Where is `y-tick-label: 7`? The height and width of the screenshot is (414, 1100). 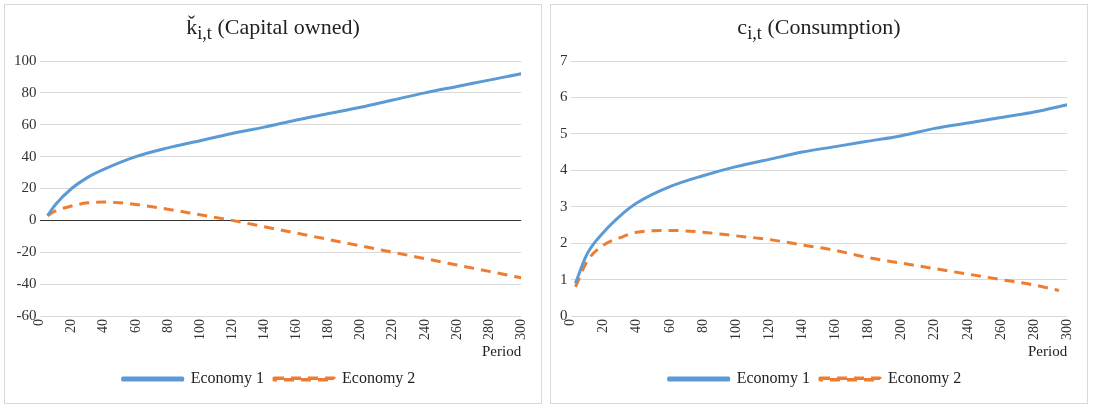 y-tick-label: 7 is located at coordinates (564, 59).